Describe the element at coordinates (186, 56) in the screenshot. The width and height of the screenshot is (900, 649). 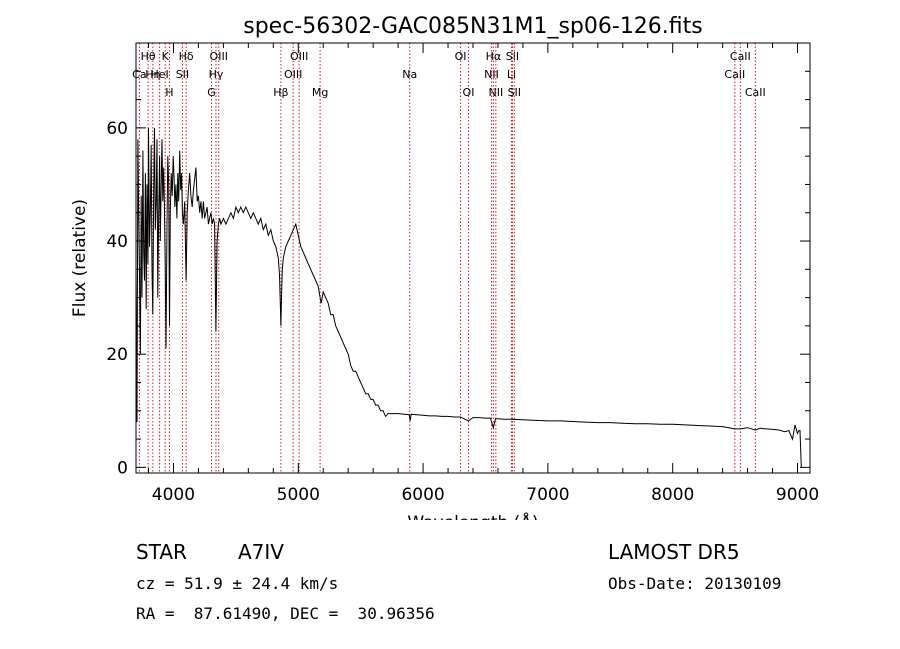
I see `ref-line-label: Hδ` at that location.